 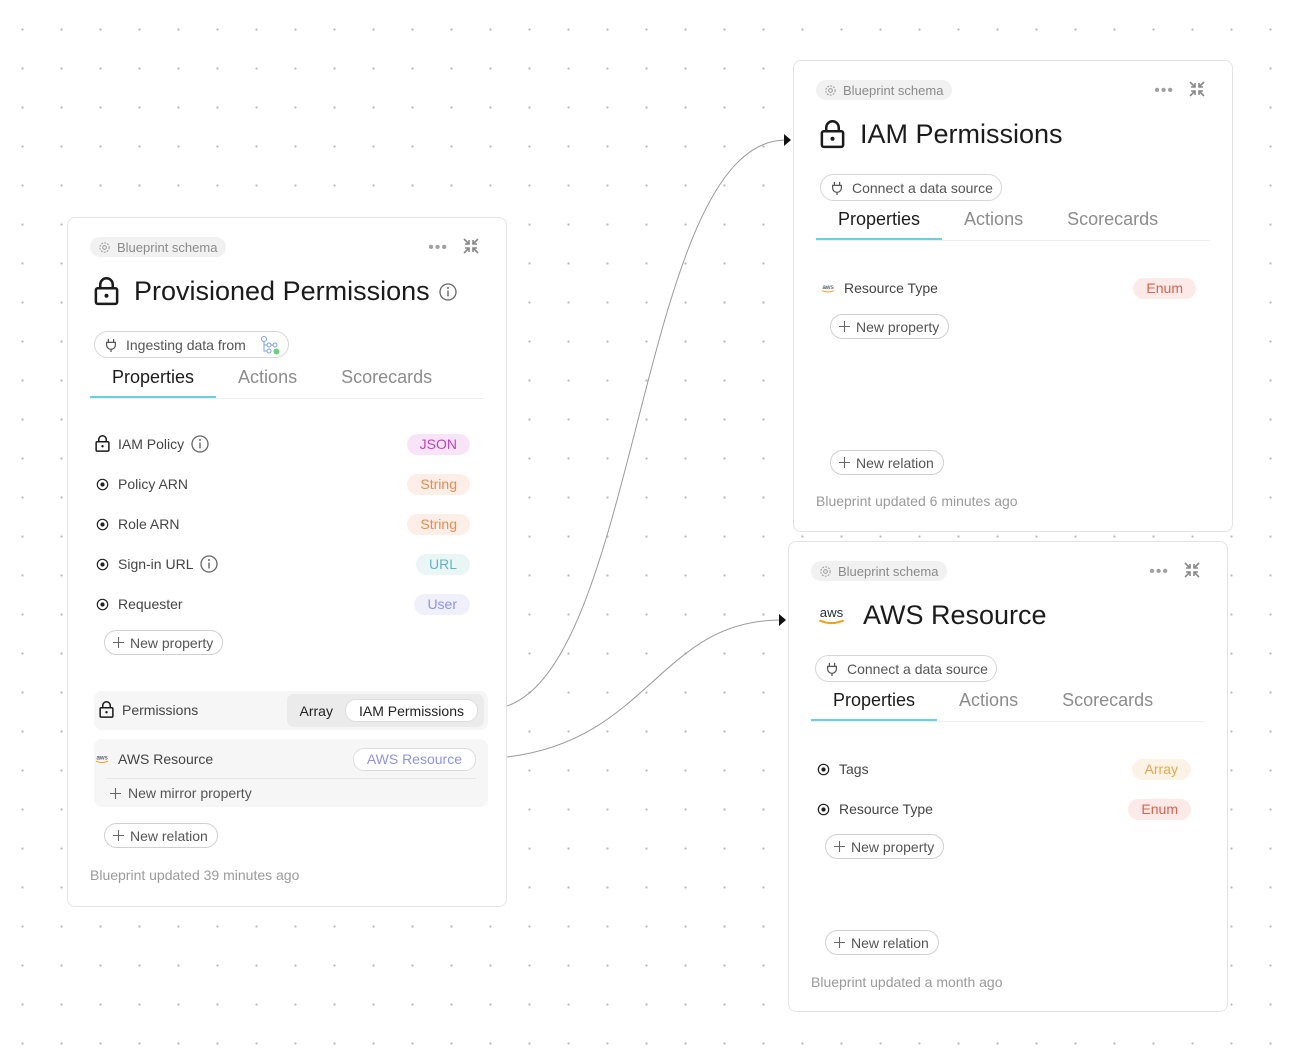 I want to click on blueprint-title: IAM Permissions, so click(x=941, y=134).